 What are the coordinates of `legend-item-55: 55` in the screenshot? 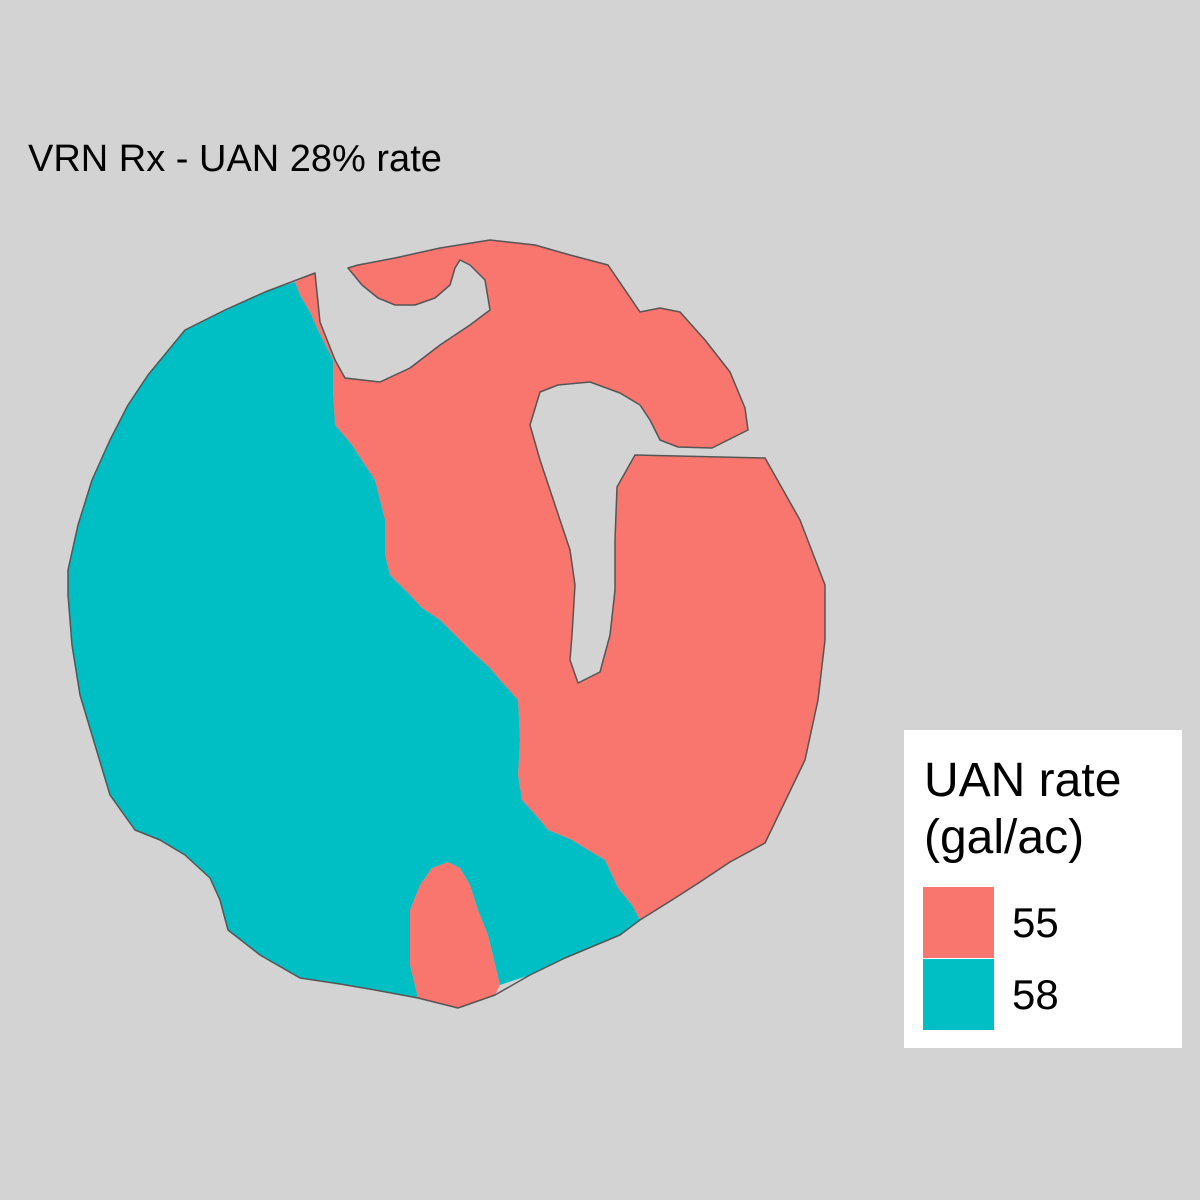 It's located at (1048, 923).